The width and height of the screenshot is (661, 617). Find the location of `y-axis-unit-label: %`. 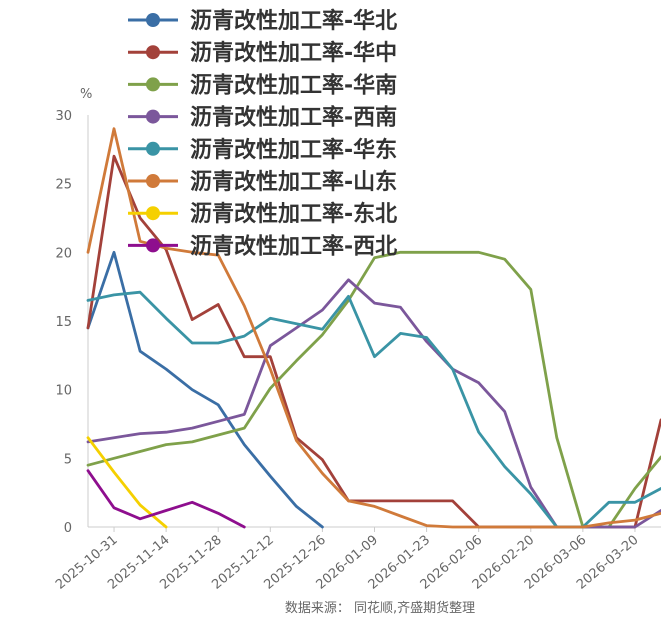

y-axis-unit-label: % is located at coordinates (86, 94).